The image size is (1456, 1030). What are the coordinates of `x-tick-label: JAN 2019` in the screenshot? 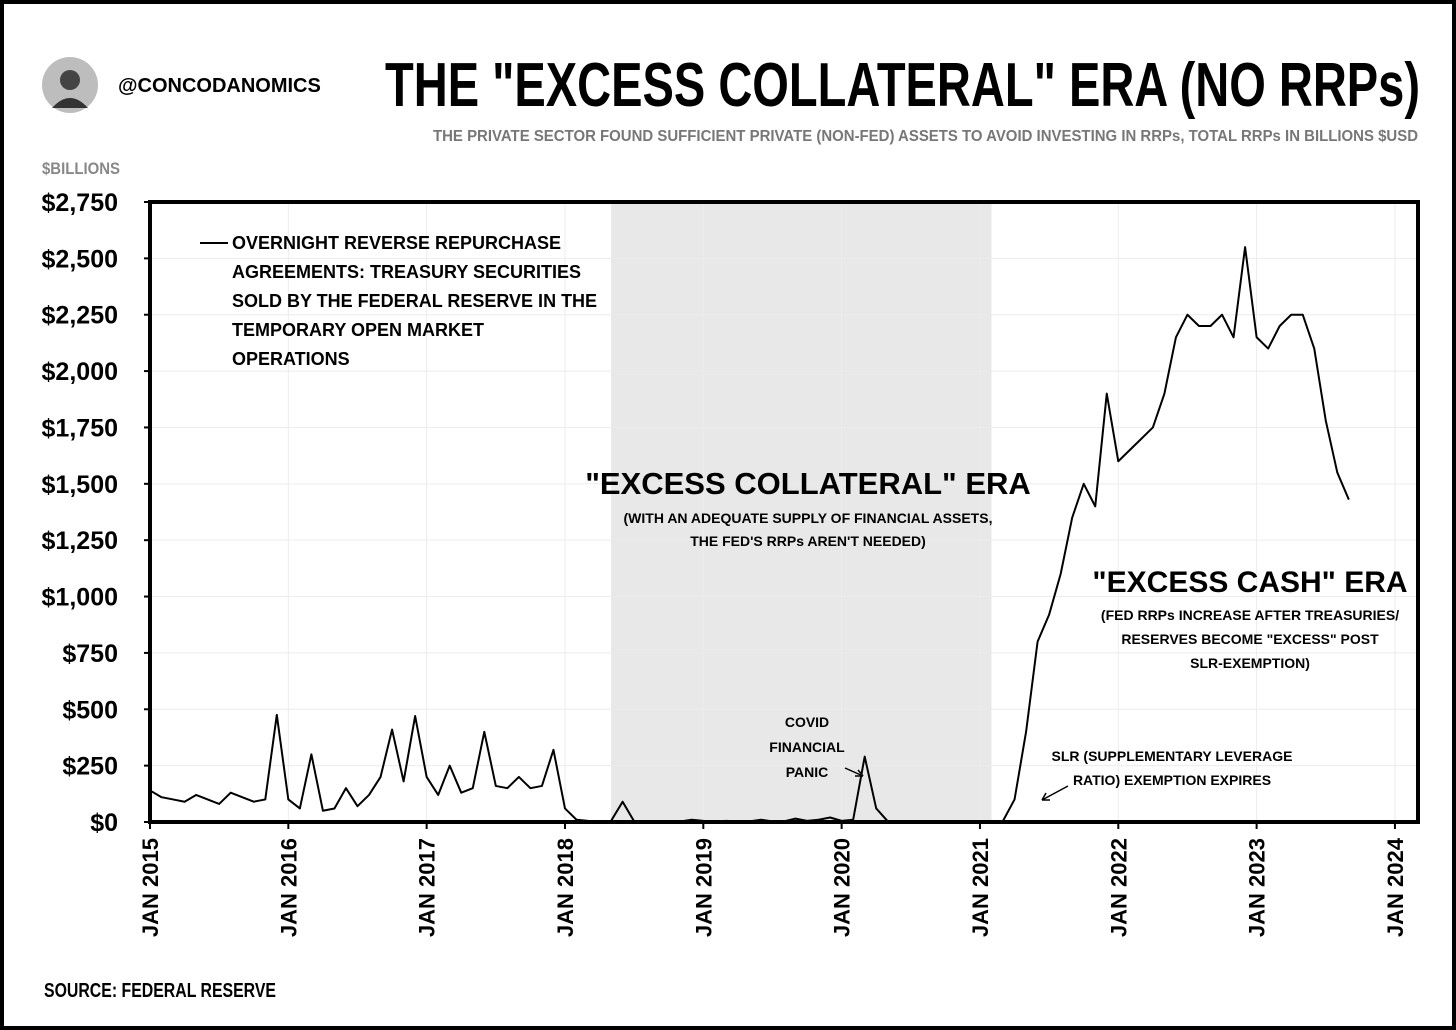 It's located at (703, 887).